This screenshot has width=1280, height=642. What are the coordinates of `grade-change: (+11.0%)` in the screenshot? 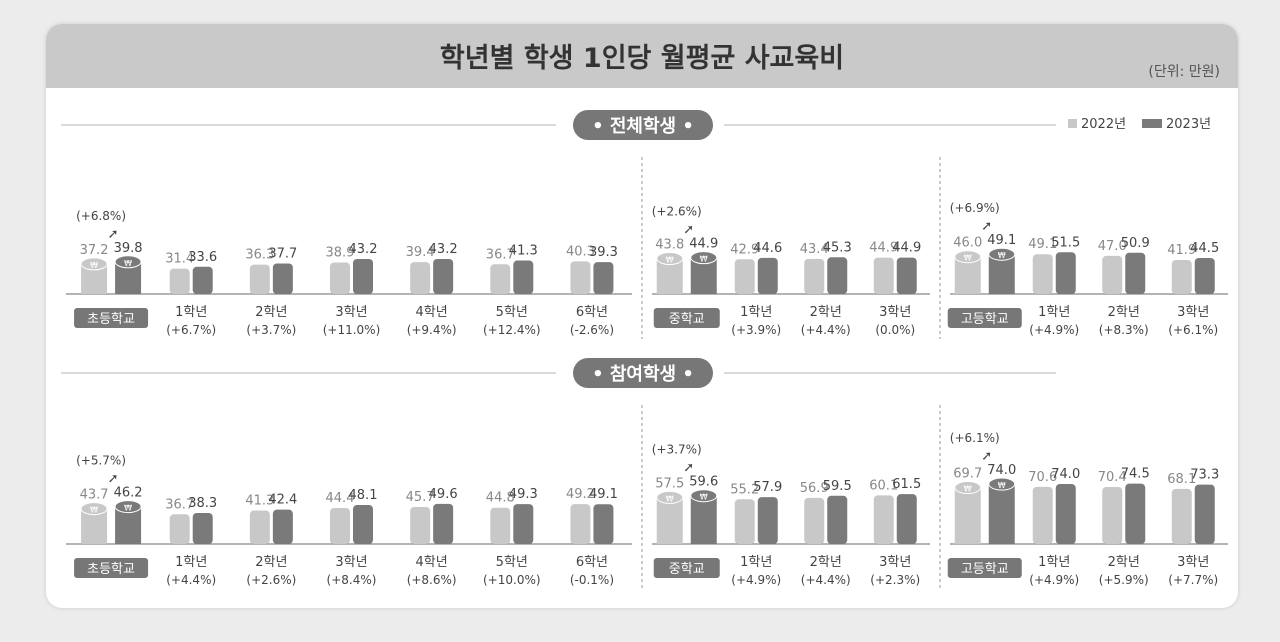 It's located at (352, 330).